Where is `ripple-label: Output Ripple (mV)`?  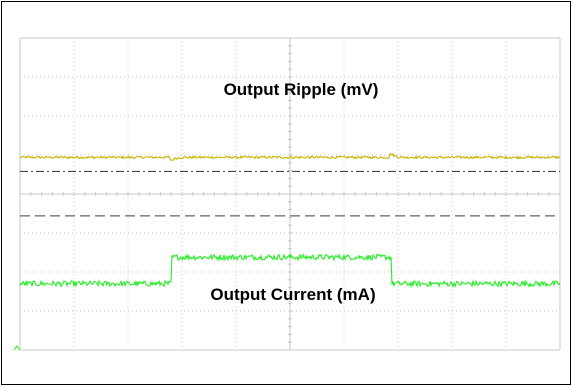 ripple-label: Output Ripple (mV) is located at coordinates (301, 89).